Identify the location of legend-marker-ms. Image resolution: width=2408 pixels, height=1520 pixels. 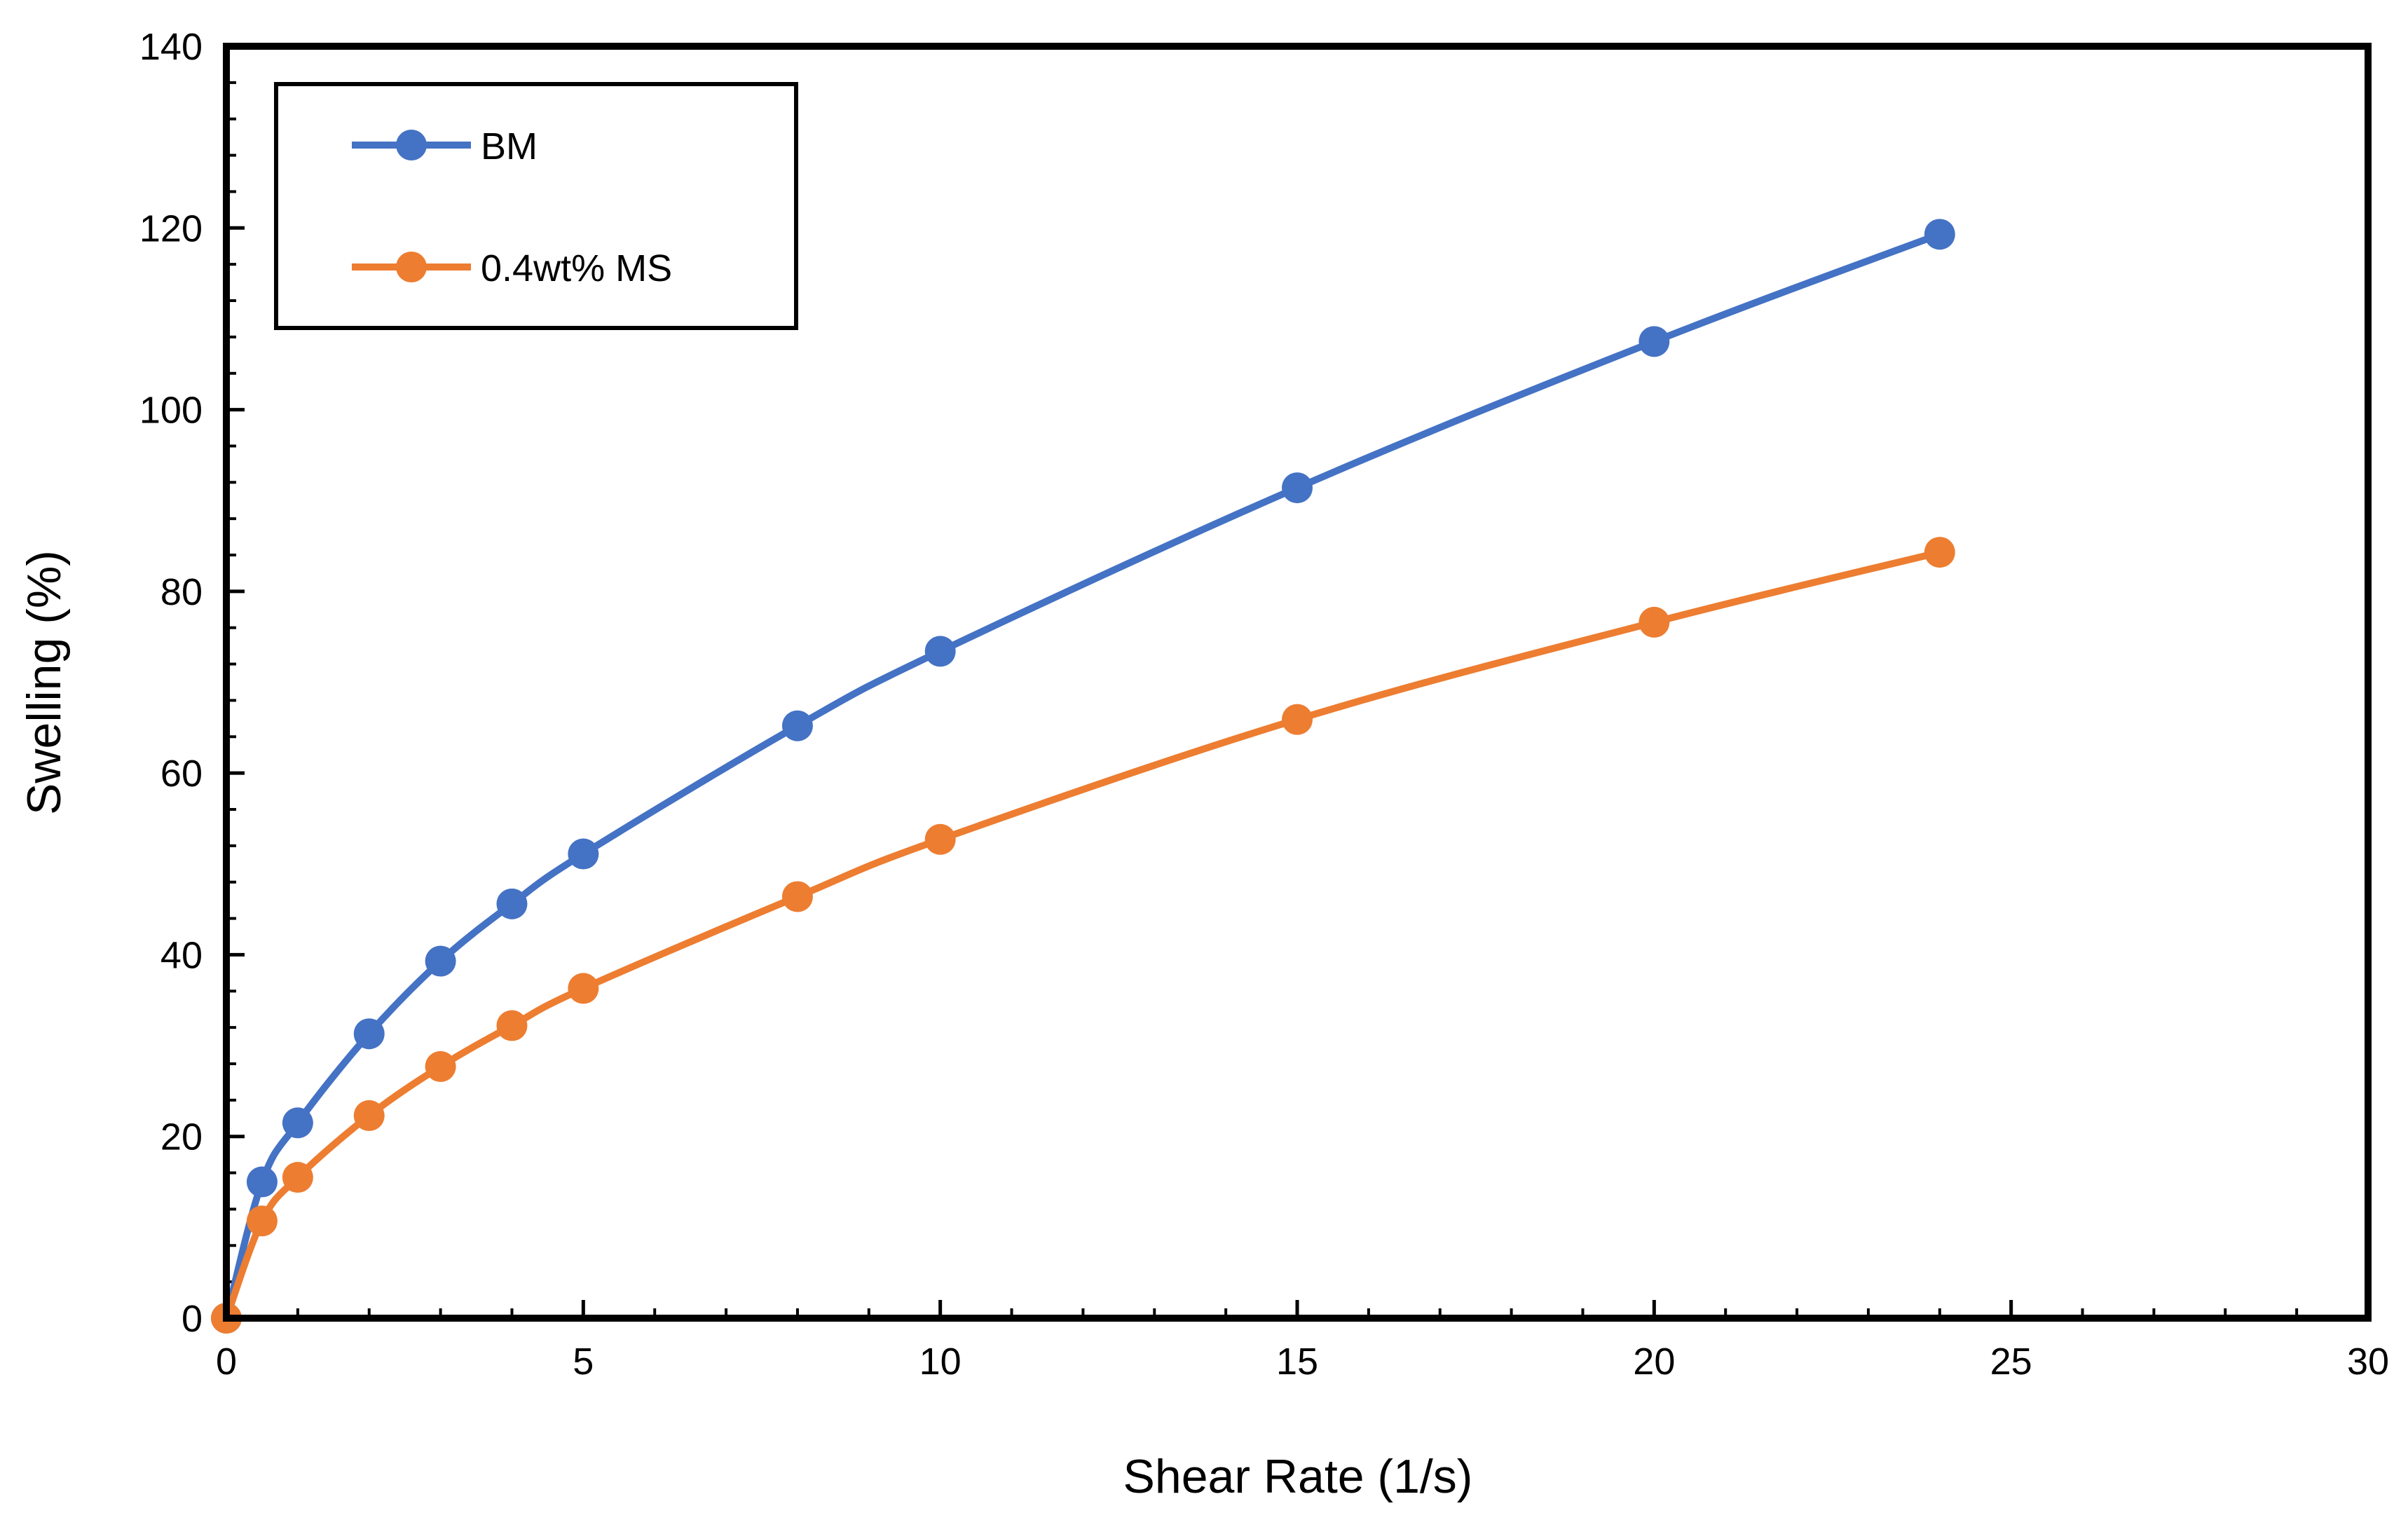
(411, 267).